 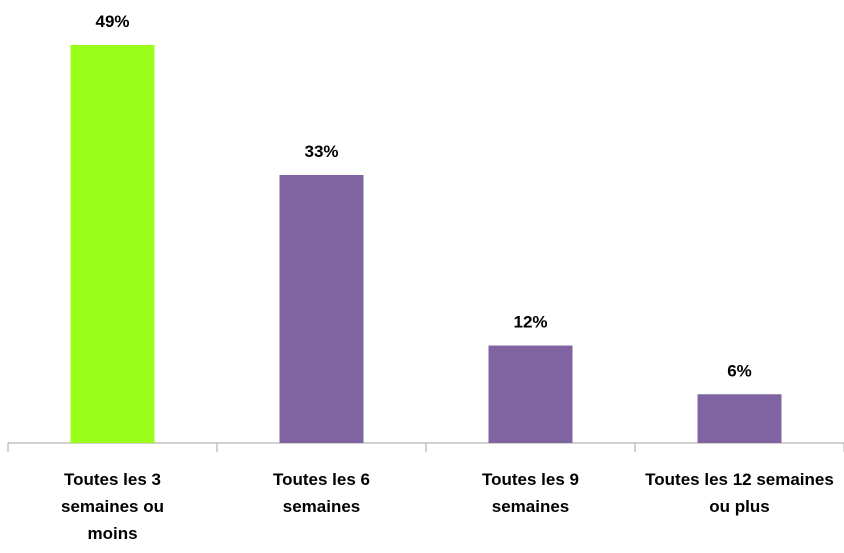 What do you see at coordinates (321, 493) in the screenshot?
I see `x-tick-label: Toutes les 6 semaines` at bounding box center [321, 493].